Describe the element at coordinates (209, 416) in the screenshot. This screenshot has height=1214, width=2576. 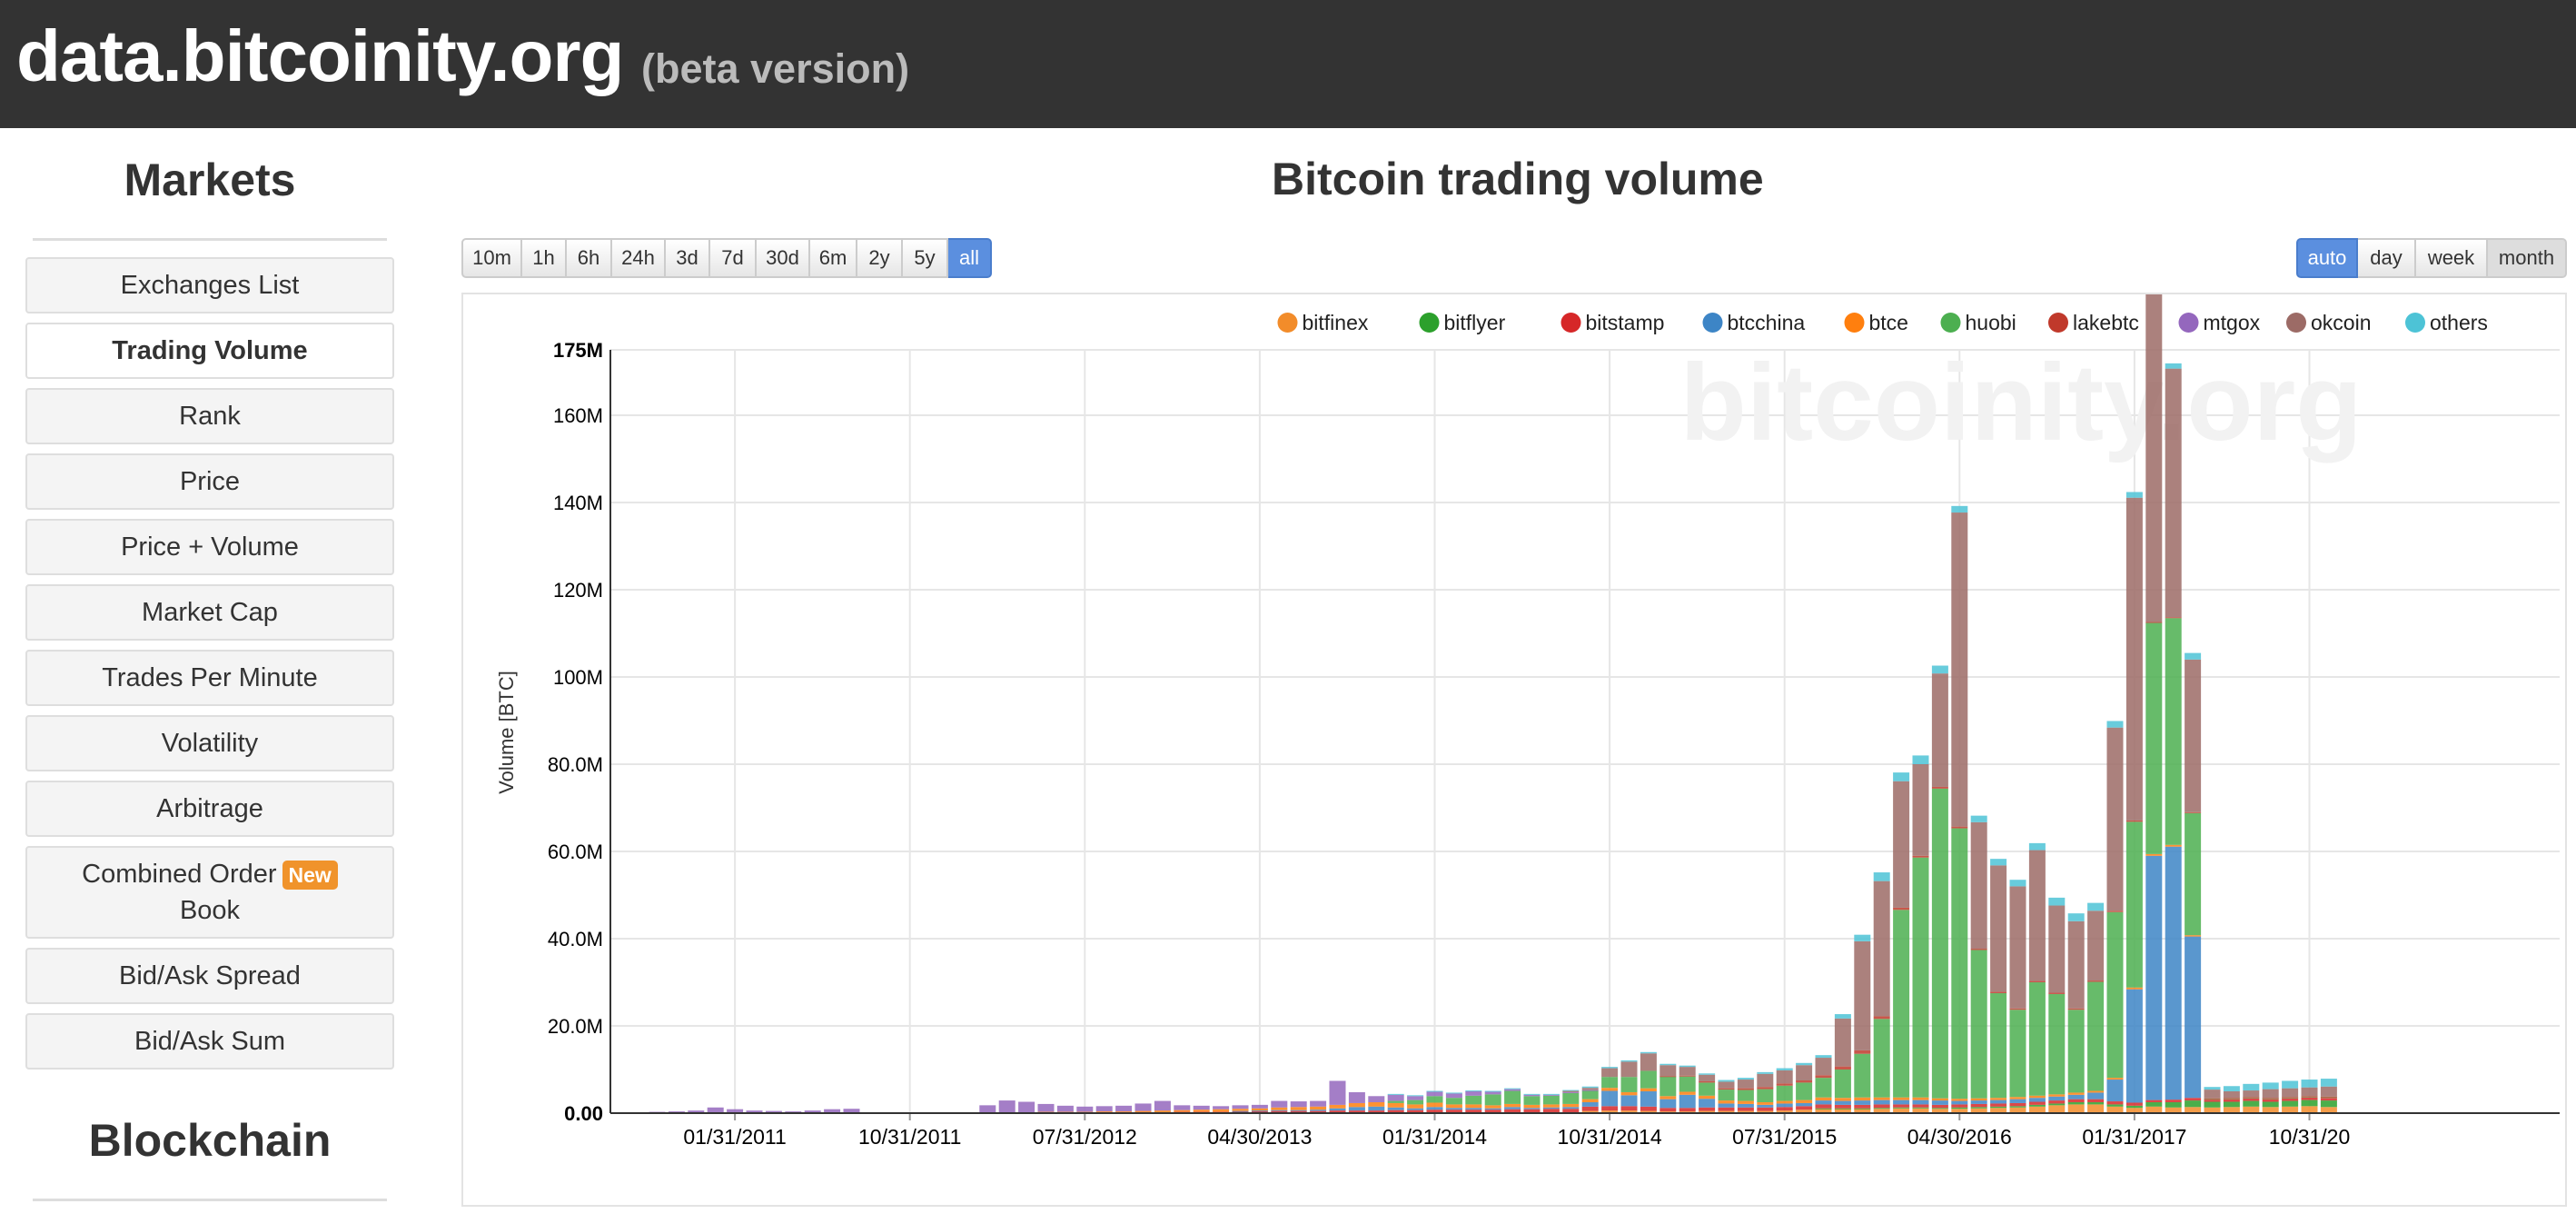
I see `sidebar-item-rank: Rank` at that location.